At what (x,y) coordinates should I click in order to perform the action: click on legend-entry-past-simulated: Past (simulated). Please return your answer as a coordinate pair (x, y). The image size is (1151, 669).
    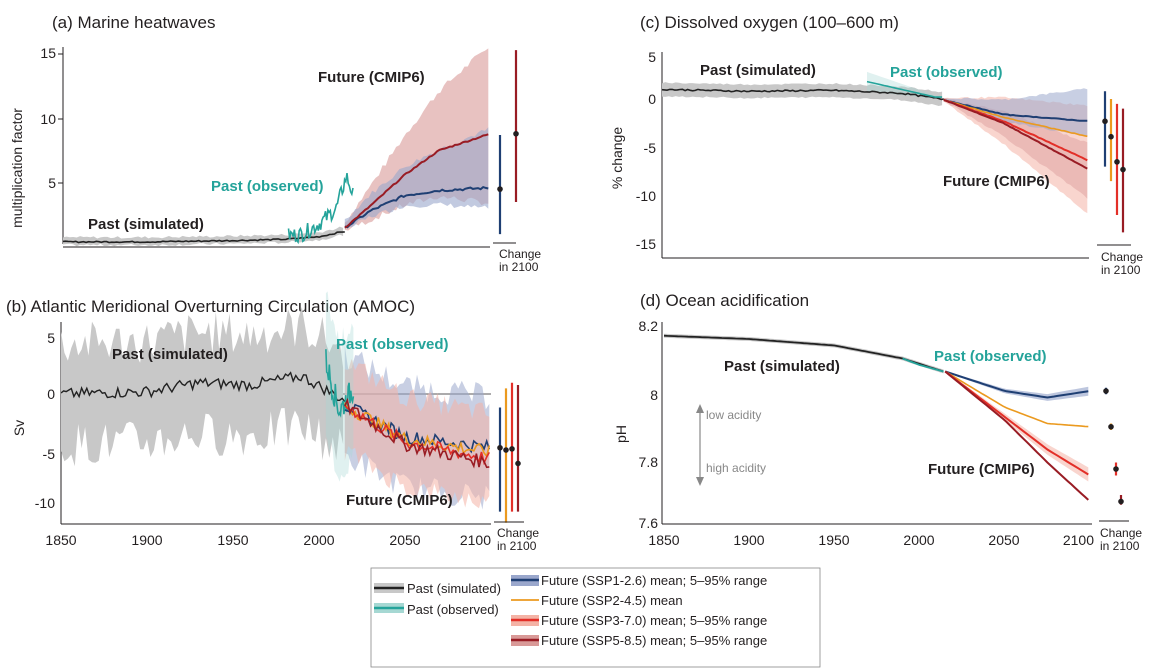
    Looking at the image, I should click on (437, 588).